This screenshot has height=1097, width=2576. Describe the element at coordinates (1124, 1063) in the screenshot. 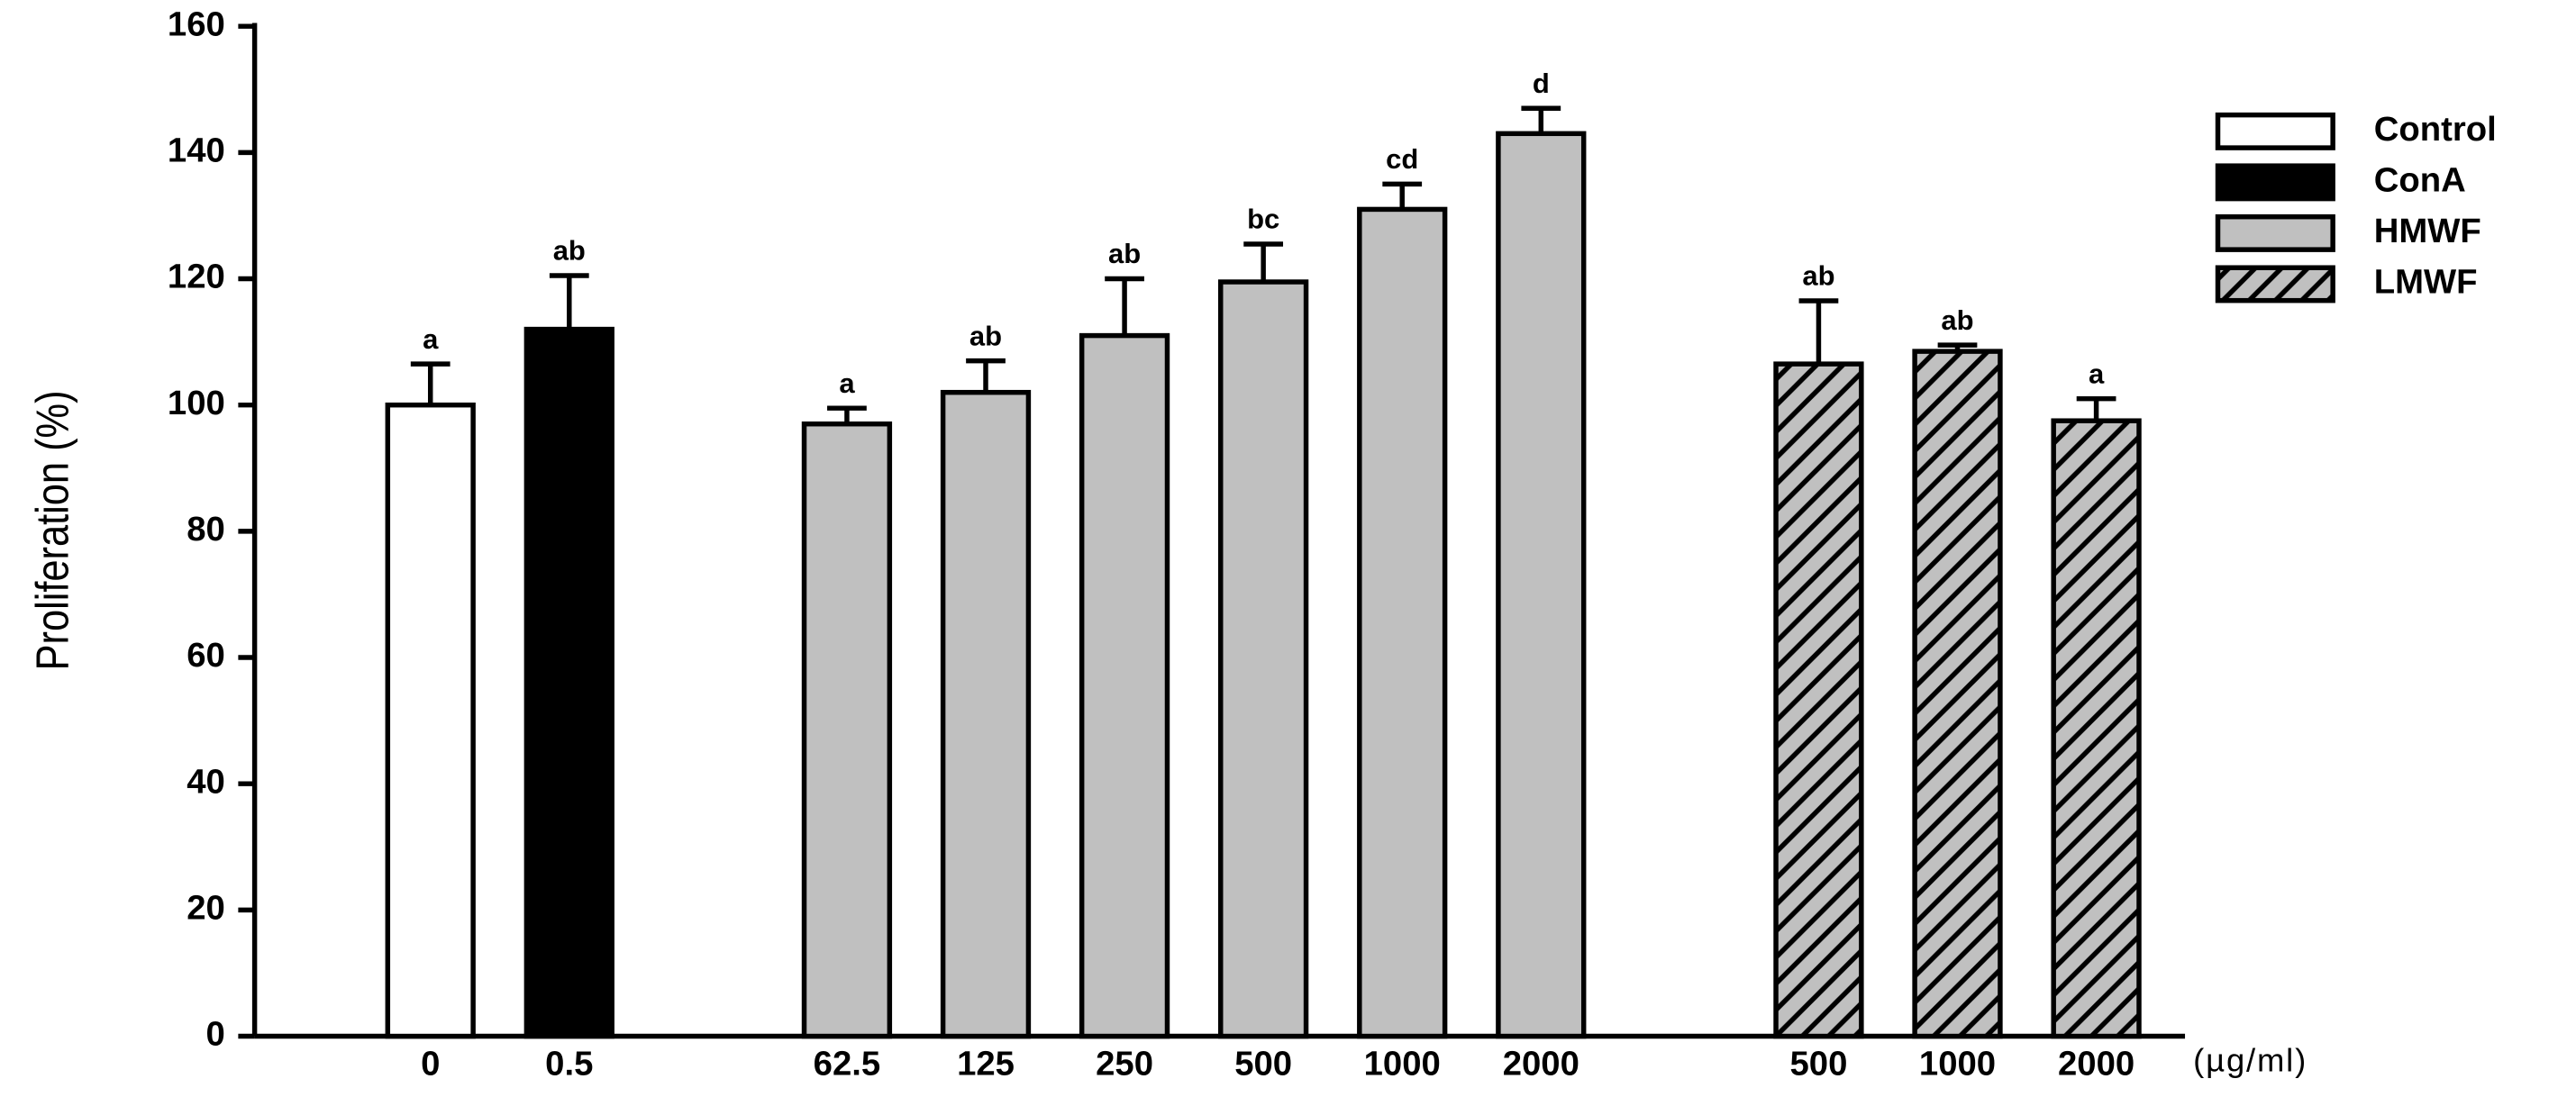

I see `x-tick-label: 250` at that location.